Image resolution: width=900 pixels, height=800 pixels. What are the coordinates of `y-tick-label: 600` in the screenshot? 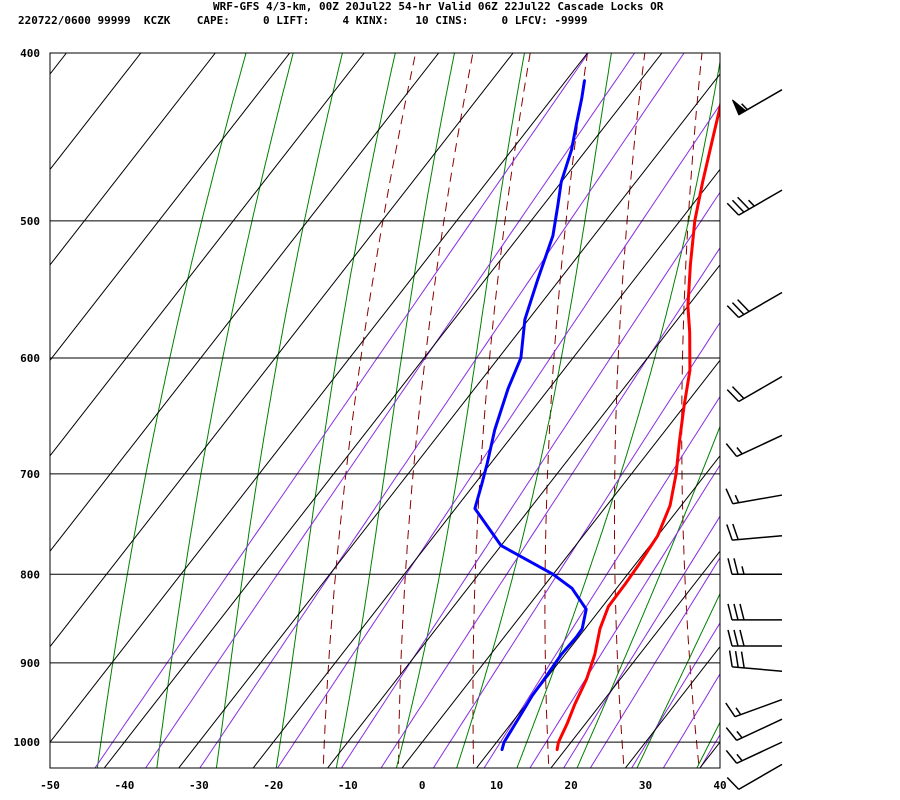 It's located at (30, 358).